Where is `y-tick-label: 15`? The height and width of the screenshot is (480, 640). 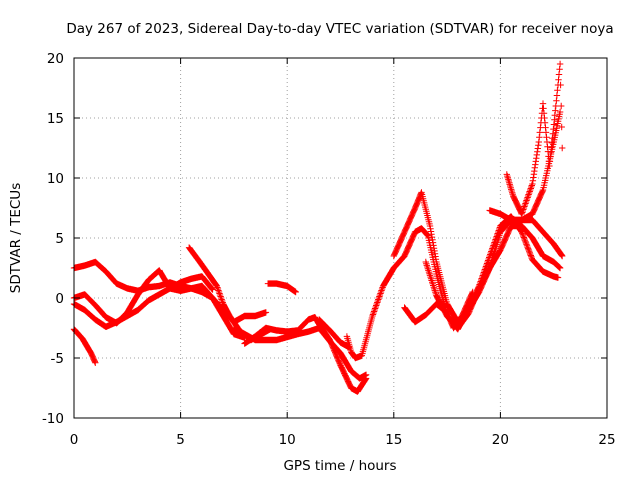 y-tick-label: 15 is located at coordinates (55, 119).